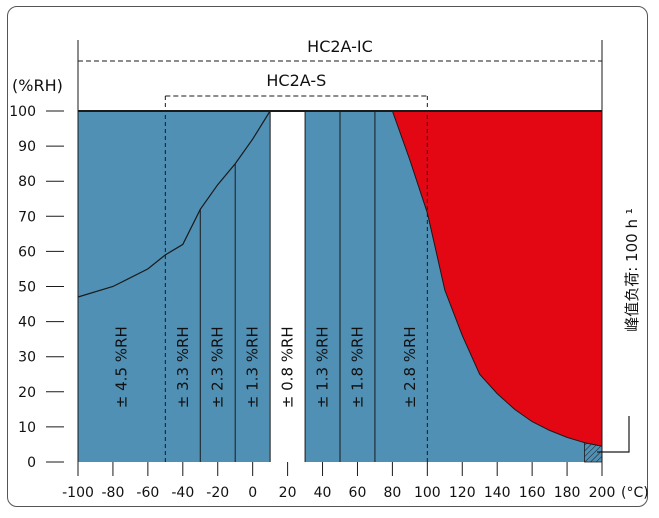  I want to click on y-tick-label: 60, so click(27, 252).